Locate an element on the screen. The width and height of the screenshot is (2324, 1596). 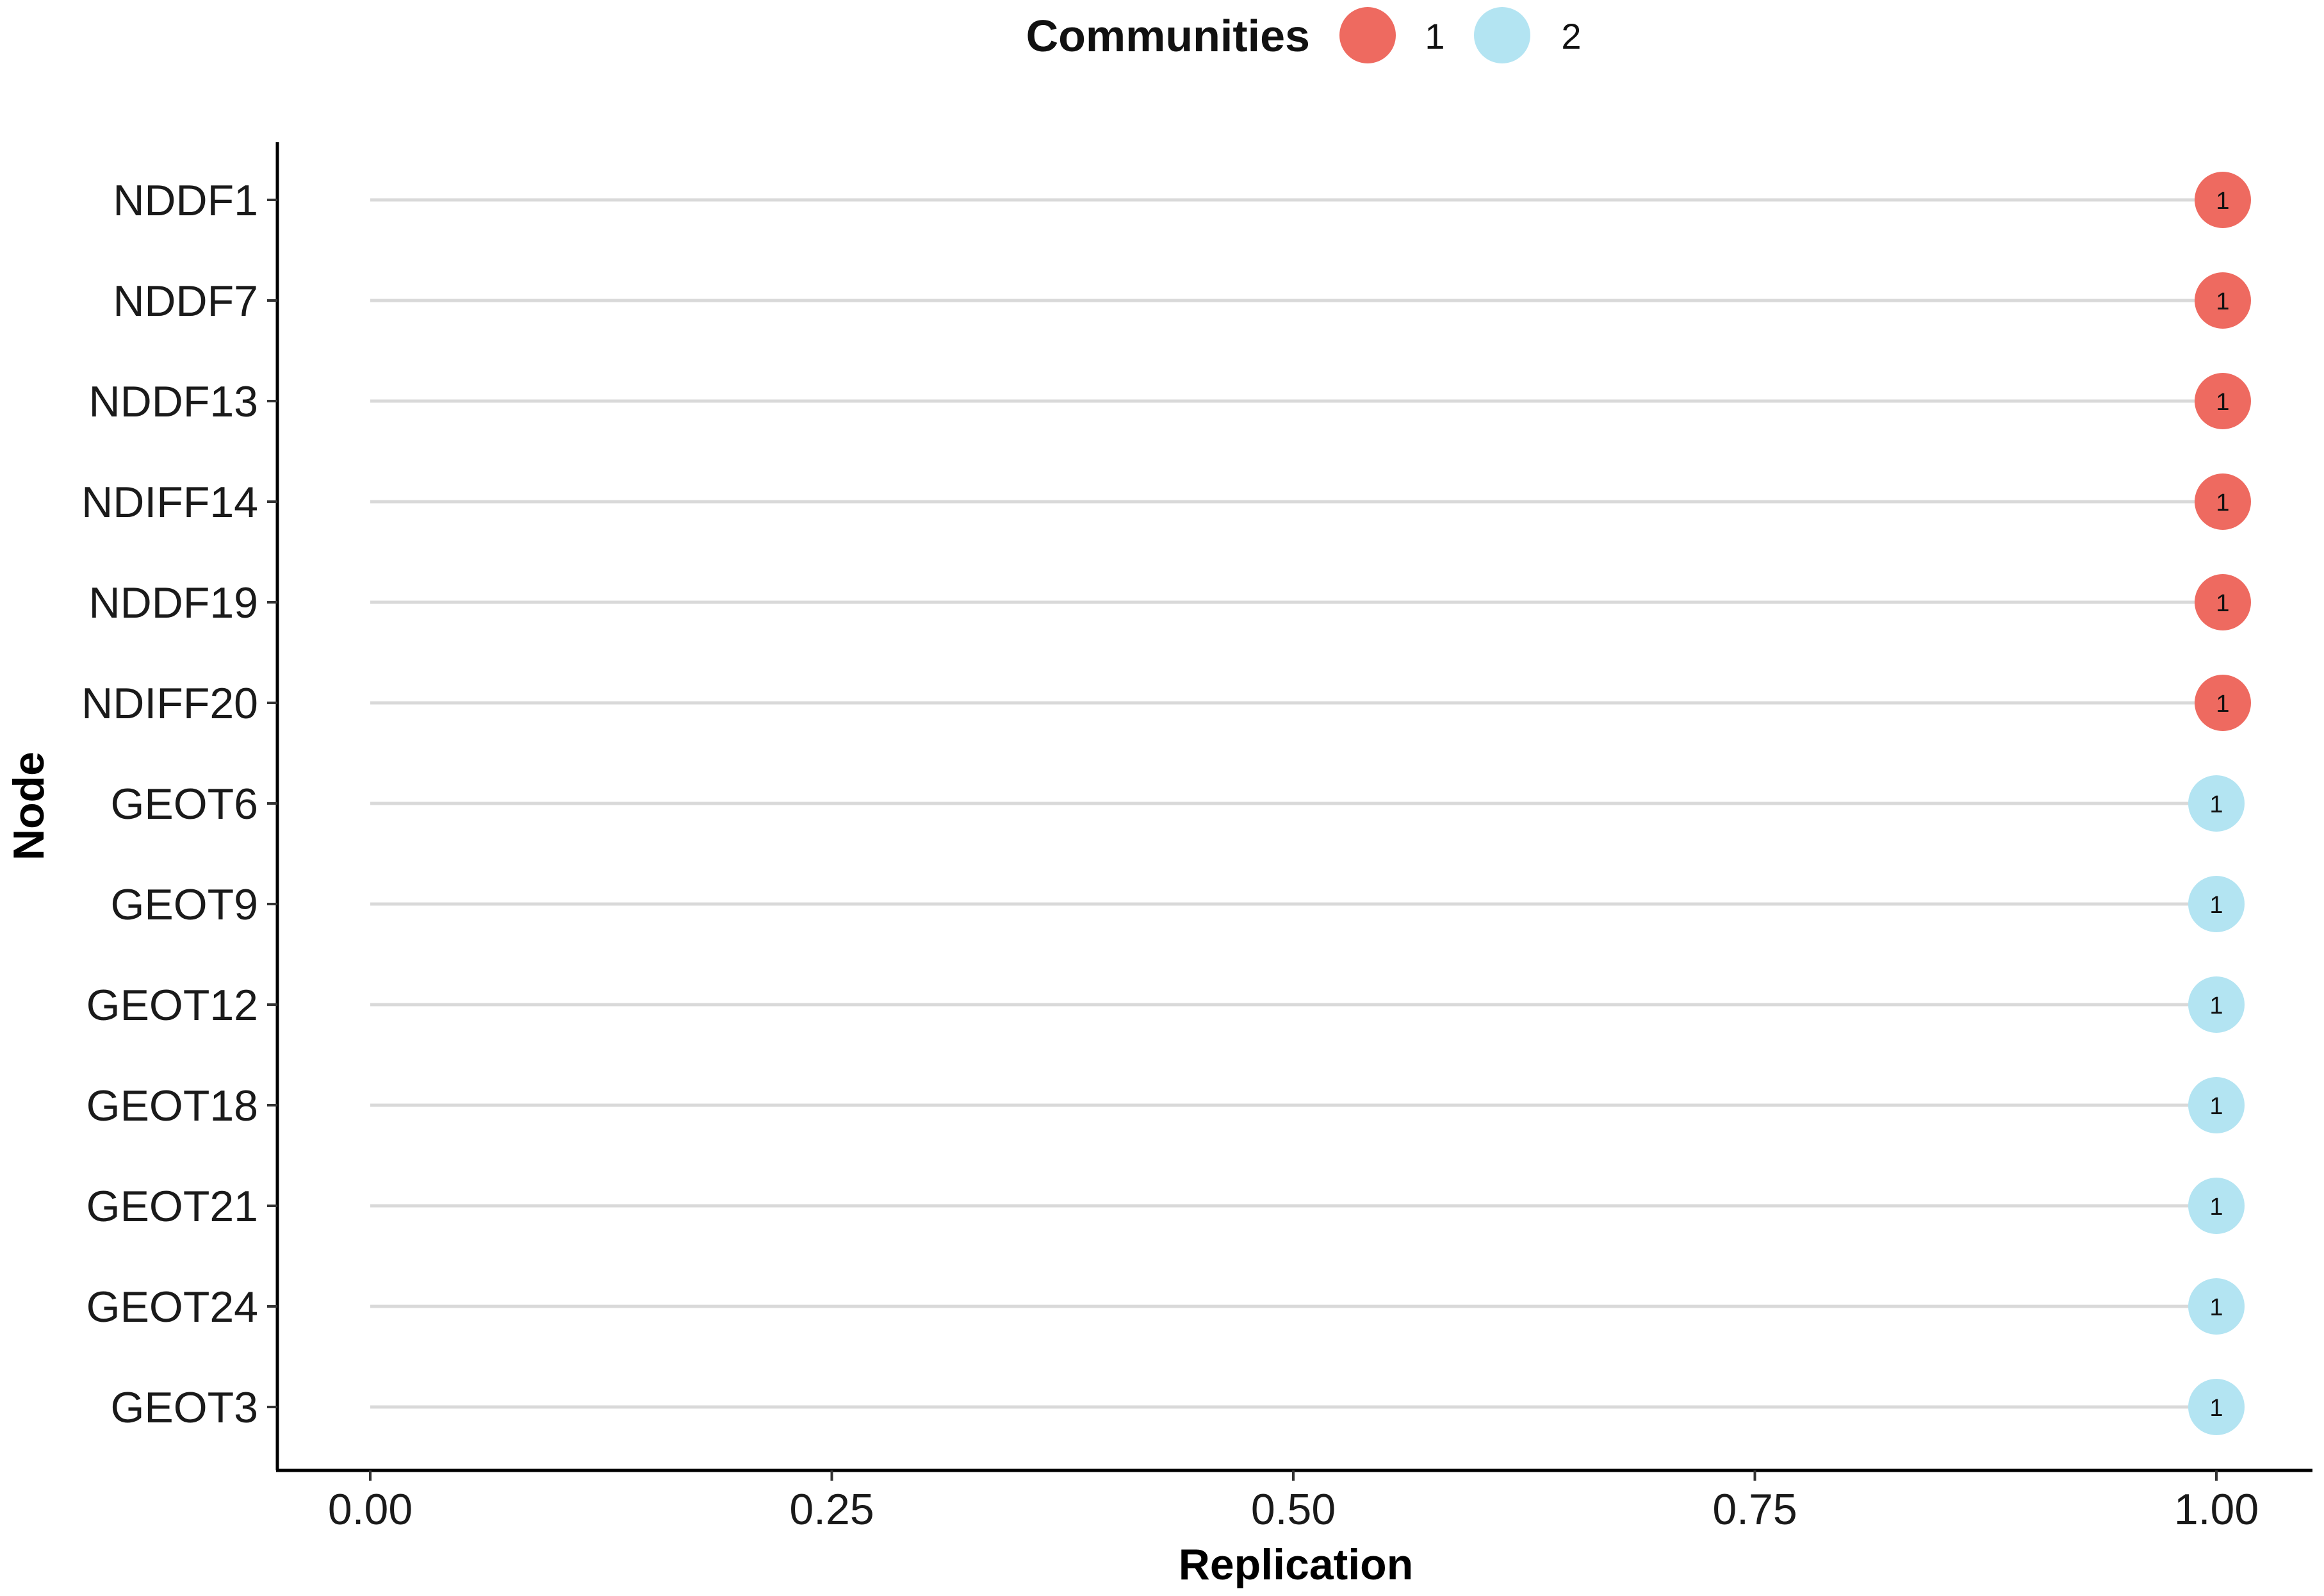
point-geot9 is located at coordinates (2216, 904).